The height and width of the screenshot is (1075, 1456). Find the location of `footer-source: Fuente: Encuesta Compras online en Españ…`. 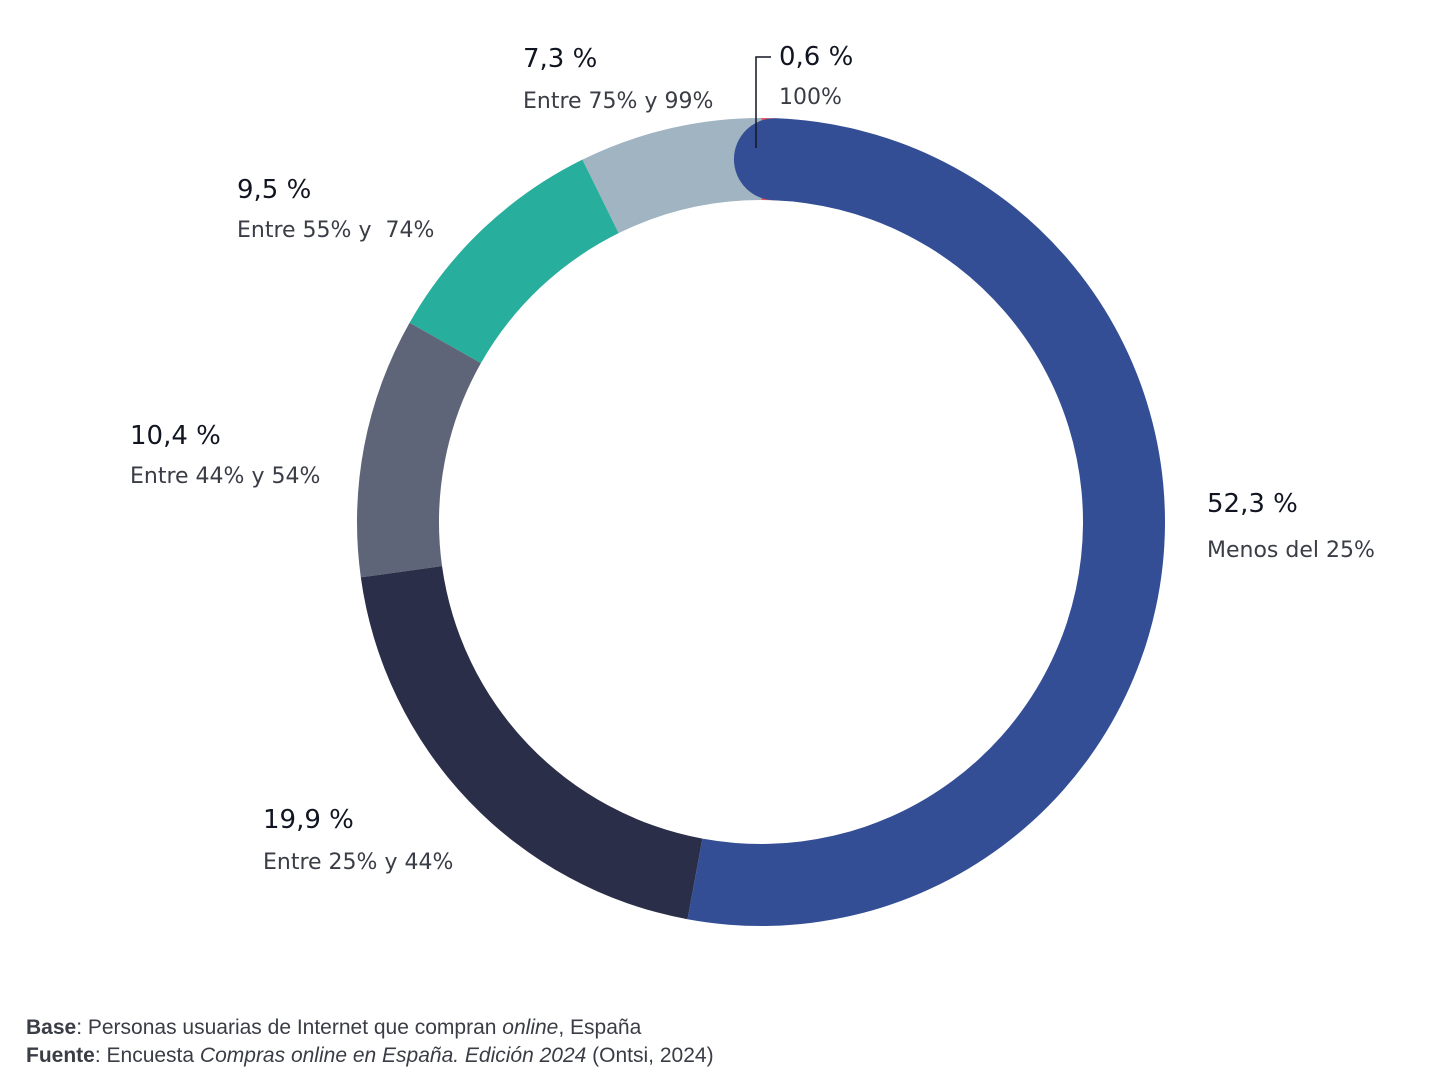

footer-source: Fuente: Encuesta Compras online en Españ… is located at coordinates (370, 1055).